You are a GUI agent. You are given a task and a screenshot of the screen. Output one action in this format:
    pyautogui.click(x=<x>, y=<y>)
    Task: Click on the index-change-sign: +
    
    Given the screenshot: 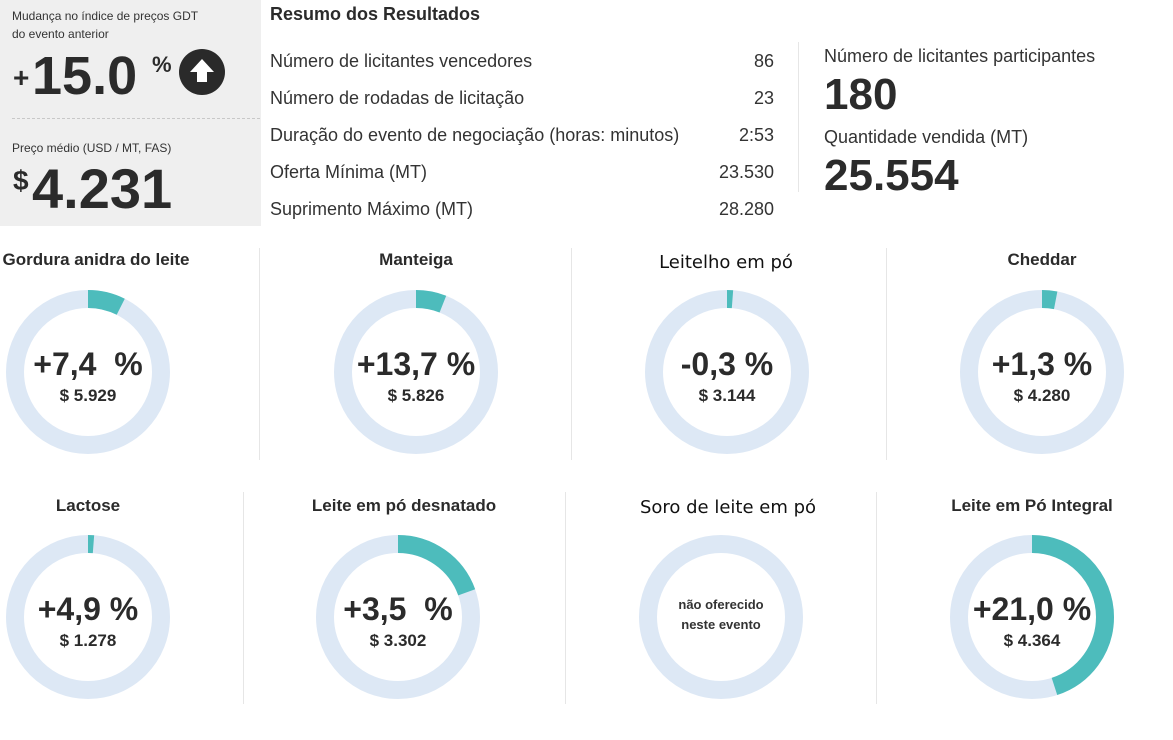 What is the action you would take?
    pyautogui.click(x=21, y=77)
    